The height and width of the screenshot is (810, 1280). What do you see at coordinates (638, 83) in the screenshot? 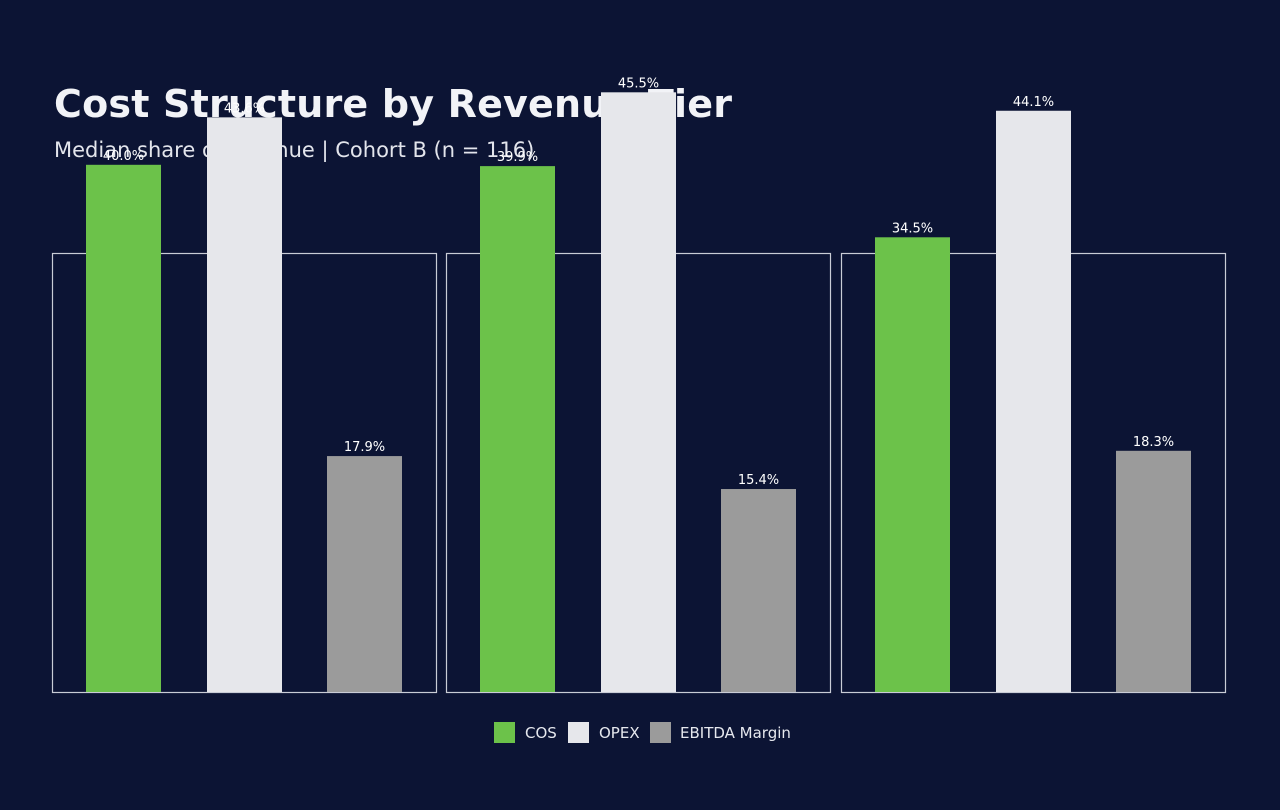
I see `value-label: 45.5%` at bounding box center [638, 83].